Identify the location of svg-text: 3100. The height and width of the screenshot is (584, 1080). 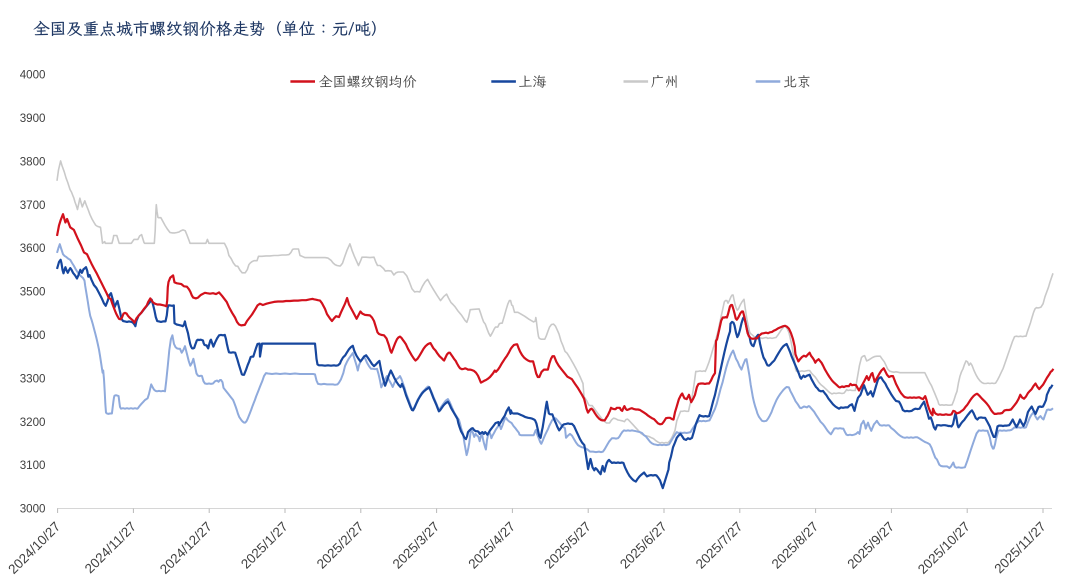
(33, 465).